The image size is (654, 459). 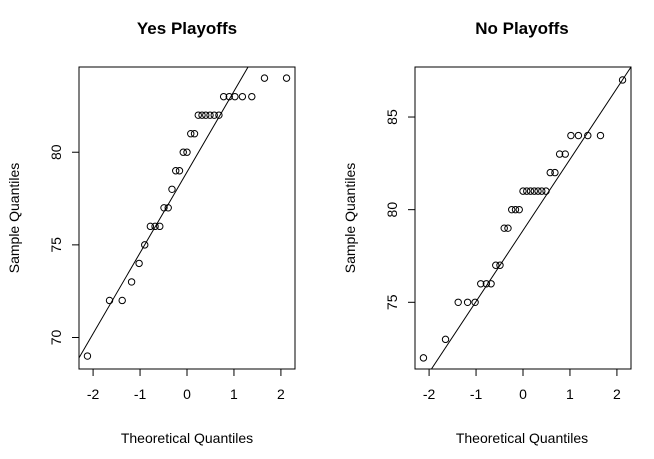 What do you see at coordinates (56, 338) in the screenshot?
I see `y-tick-label: 70` at bounding box center [56, 338].